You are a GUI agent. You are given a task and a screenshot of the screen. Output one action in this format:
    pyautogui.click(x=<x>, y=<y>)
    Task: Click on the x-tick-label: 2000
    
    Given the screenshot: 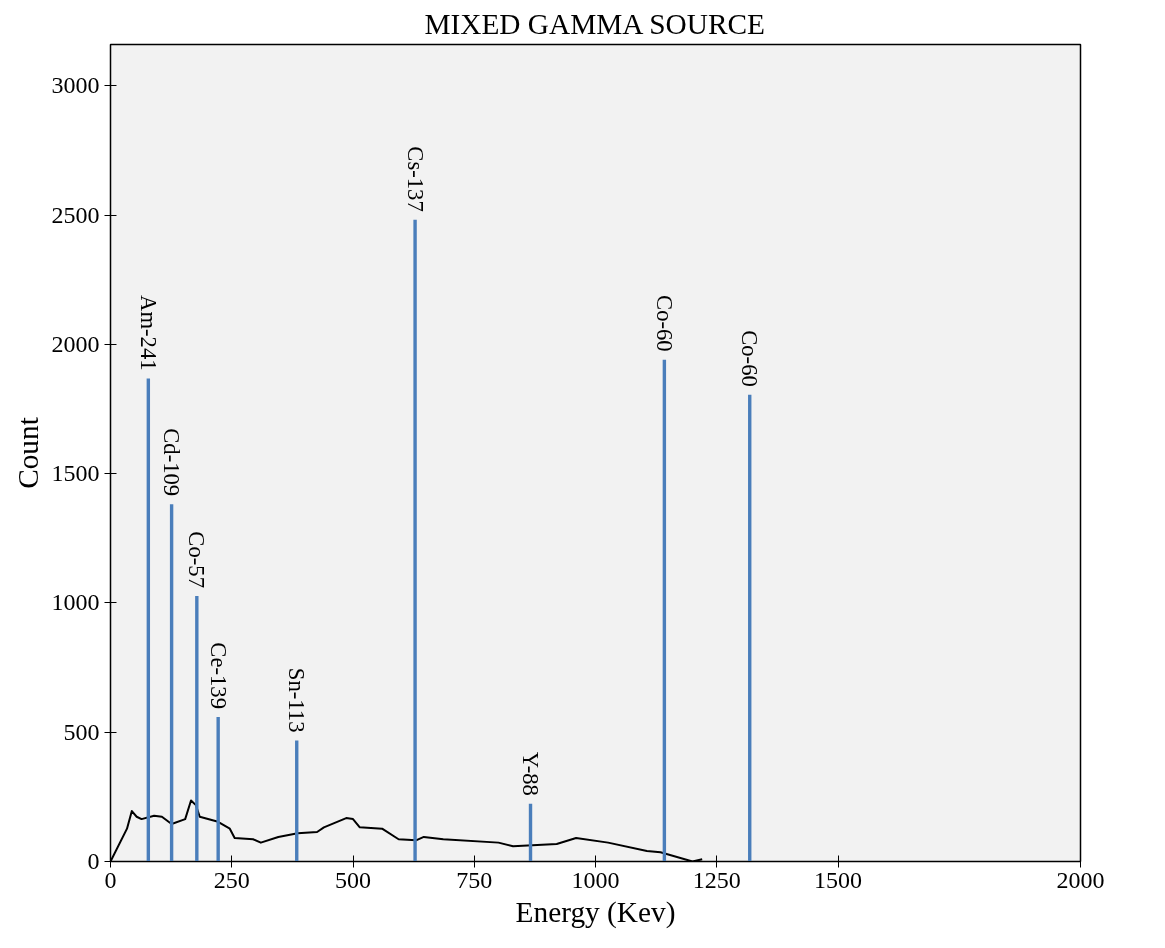 What is the action you would take?
    pyautogui.click(x=1080, y=879)
    